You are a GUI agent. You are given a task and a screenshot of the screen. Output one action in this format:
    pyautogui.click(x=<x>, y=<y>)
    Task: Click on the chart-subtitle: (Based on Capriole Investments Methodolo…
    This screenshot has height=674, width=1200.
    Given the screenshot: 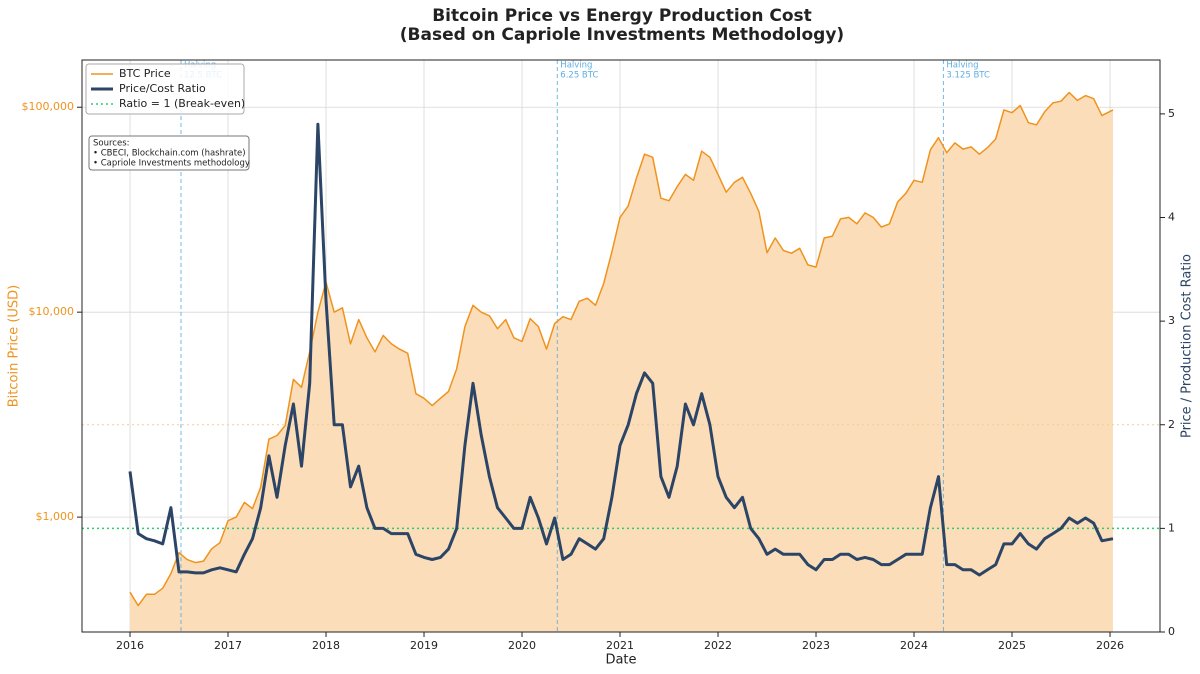 What is the action you would take?
    pyautogui.click(x=622, y=35)
    